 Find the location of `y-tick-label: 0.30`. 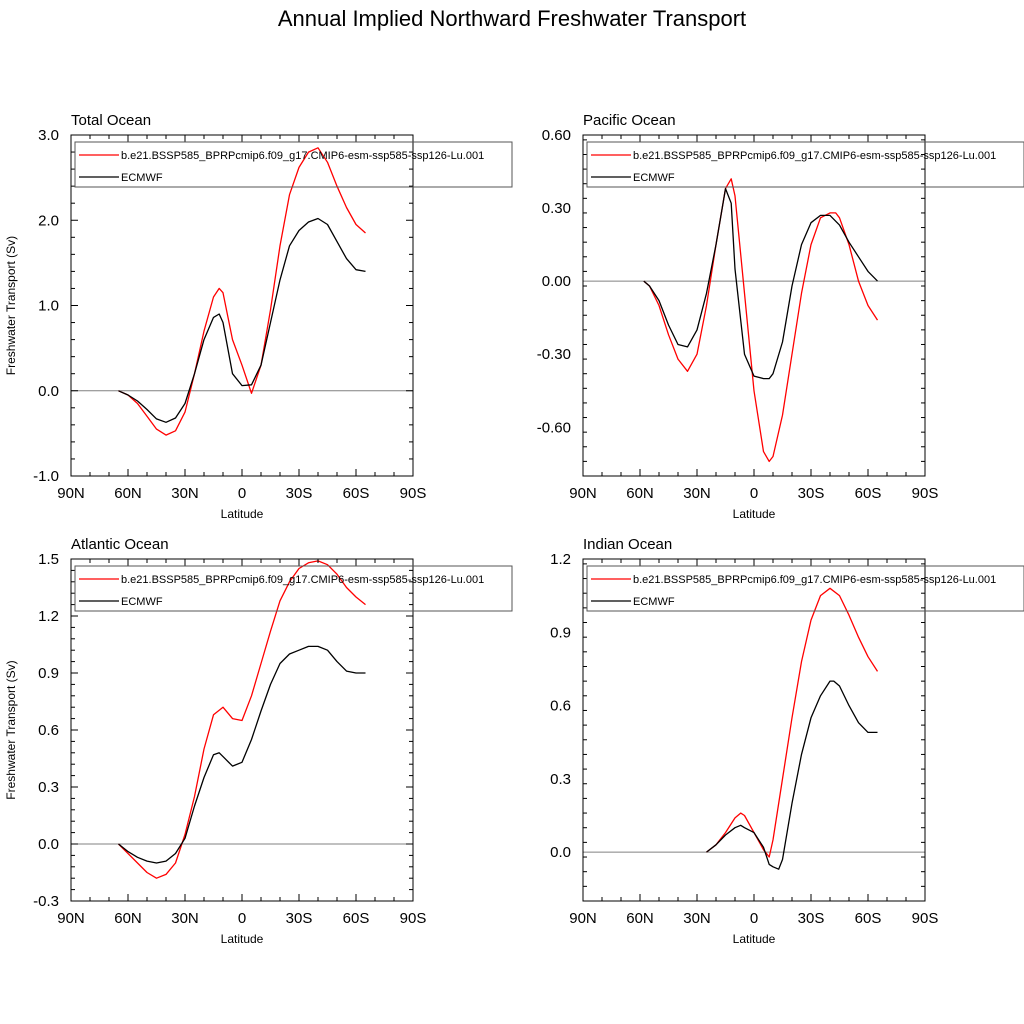

y-tick-label: 0.30 is located at coordinates (556, 208).